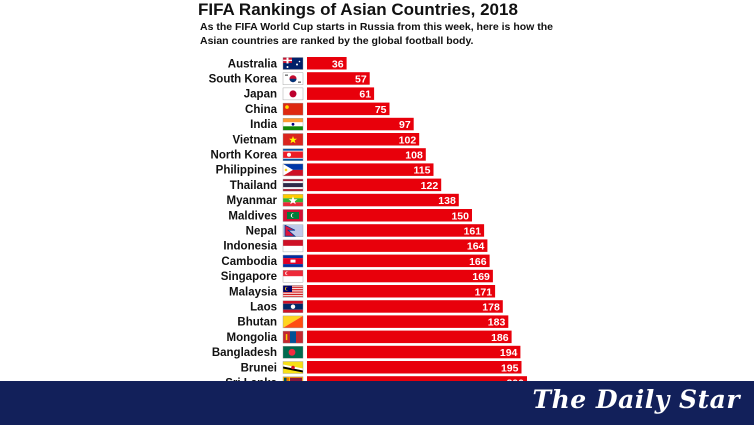  Describe the element at coordinates (250, 247) in the screenshot. I see `category-label: Indonesia` at that location.